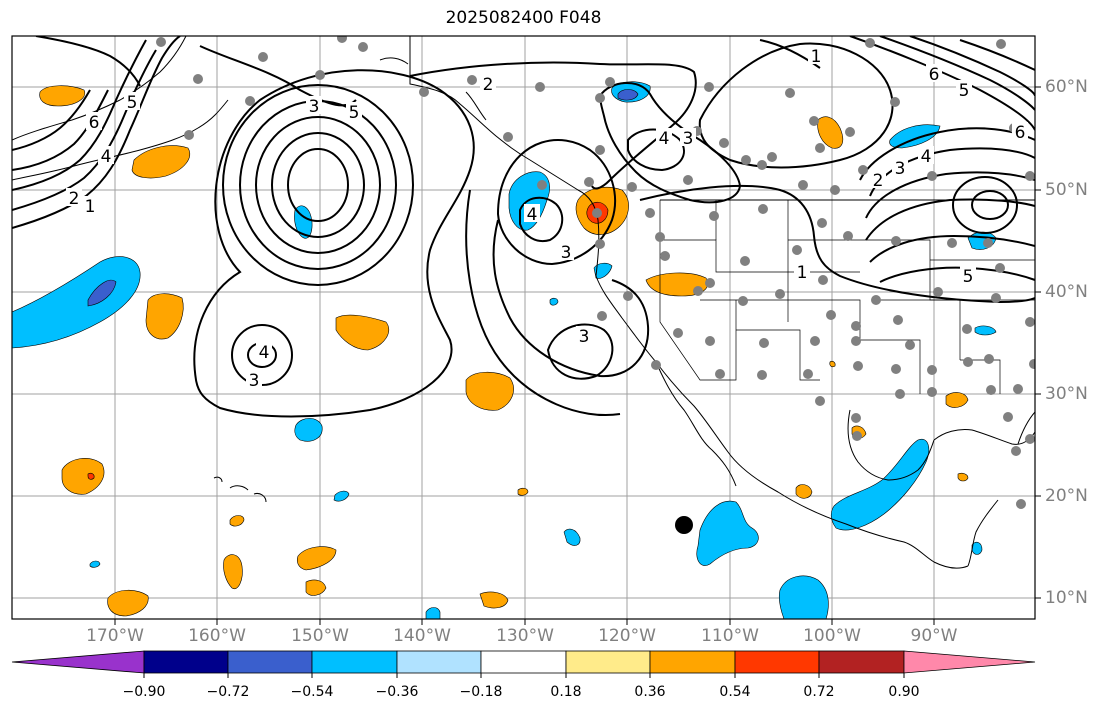  Describe the element at coordinates (481, 692) in the screenshot. I see `colorbar-tick-label: −0.18` at that location.